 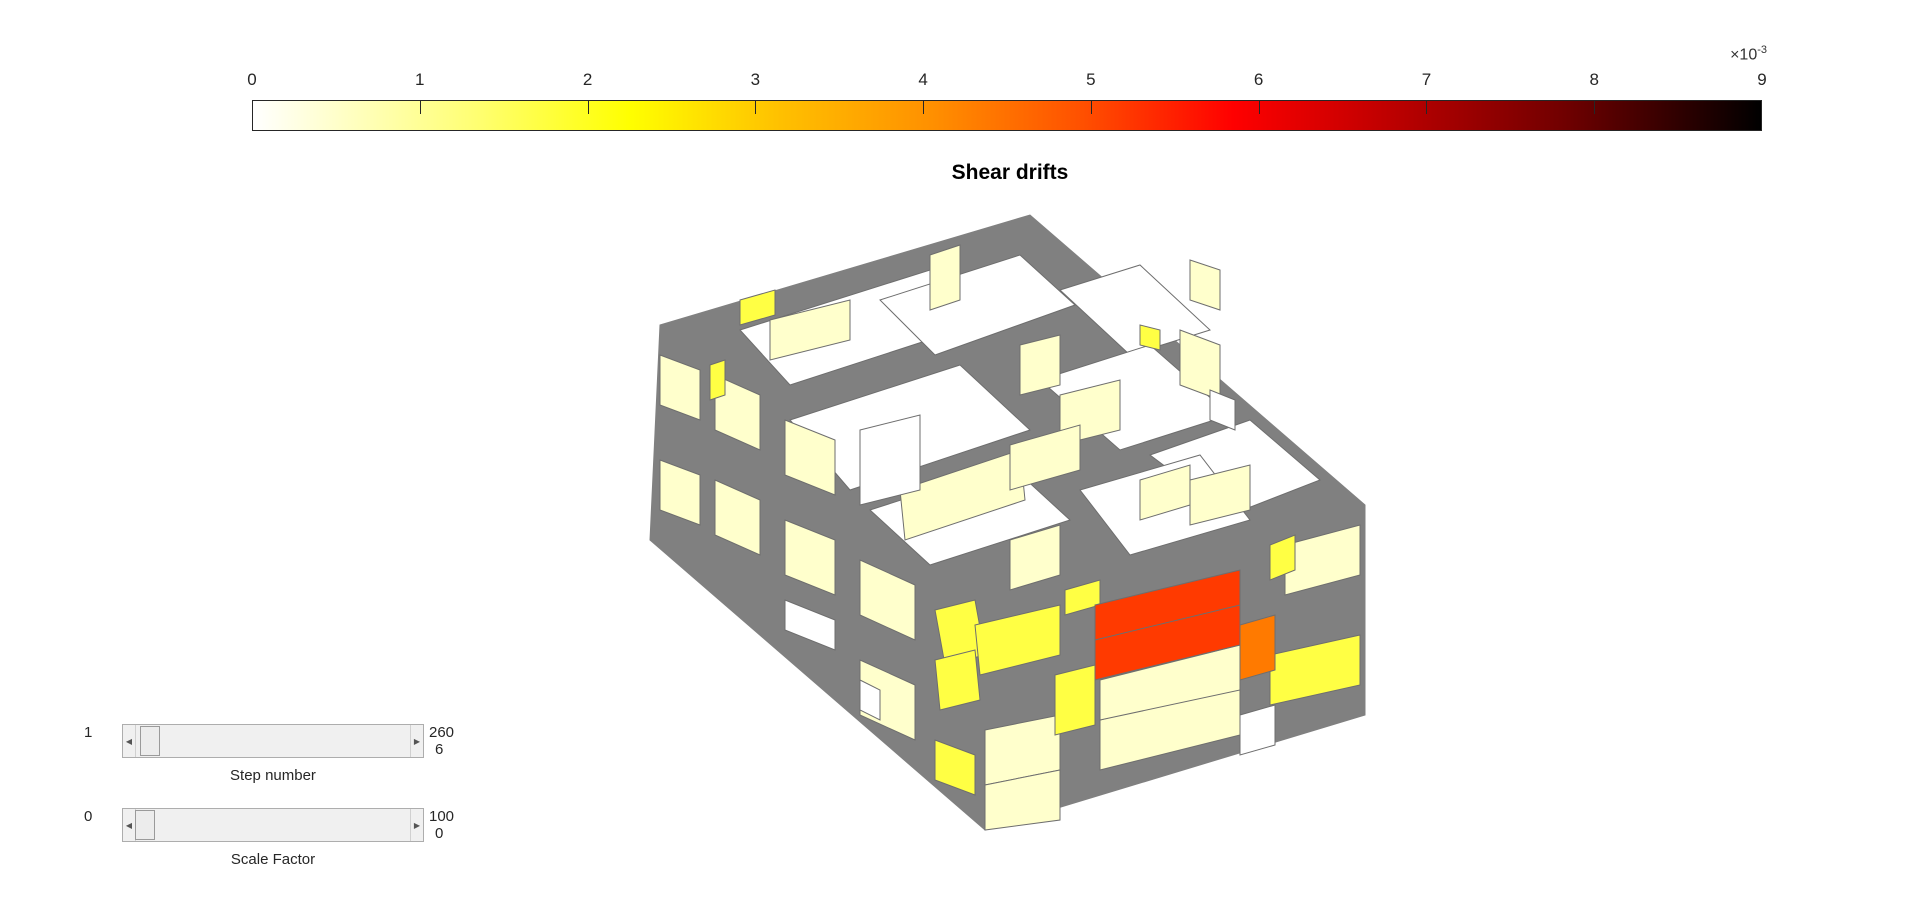 I want to click on colorbar-tick-label: 9, so click(x=1762, y=79).